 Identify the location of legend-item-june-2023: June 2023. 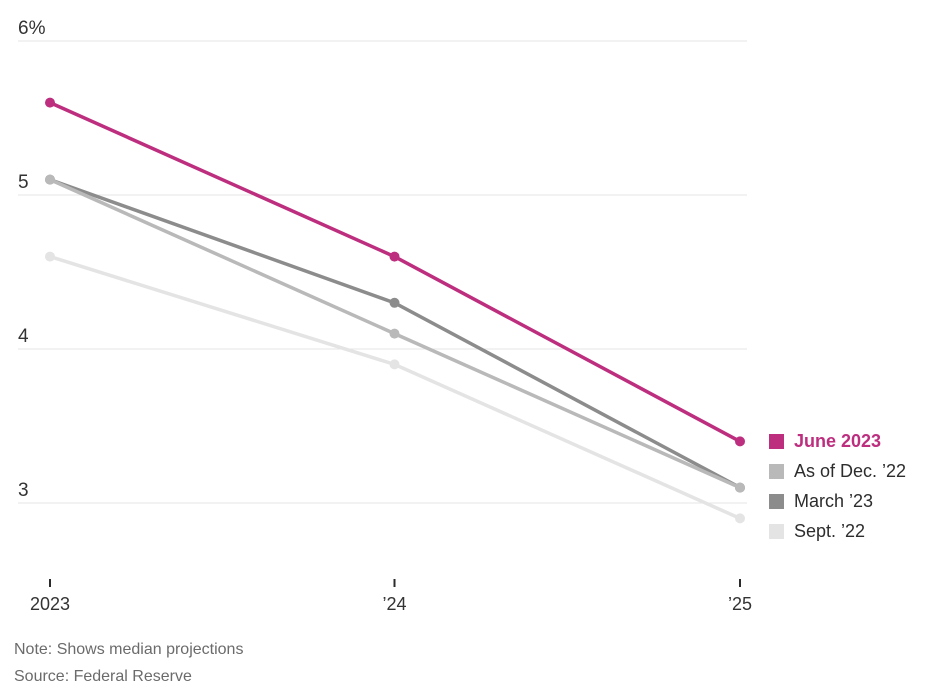
(837, 441).